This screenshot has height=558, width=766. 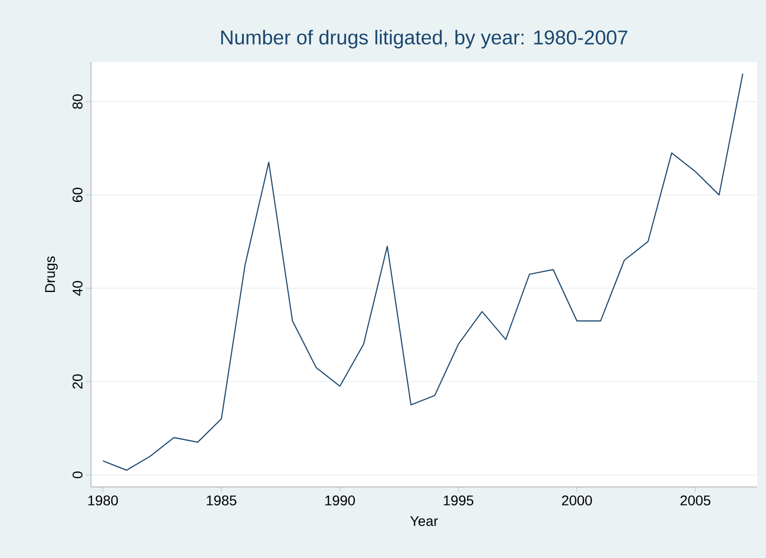 I want to click on y-tick-label: 60, so click(x=77, y=195).